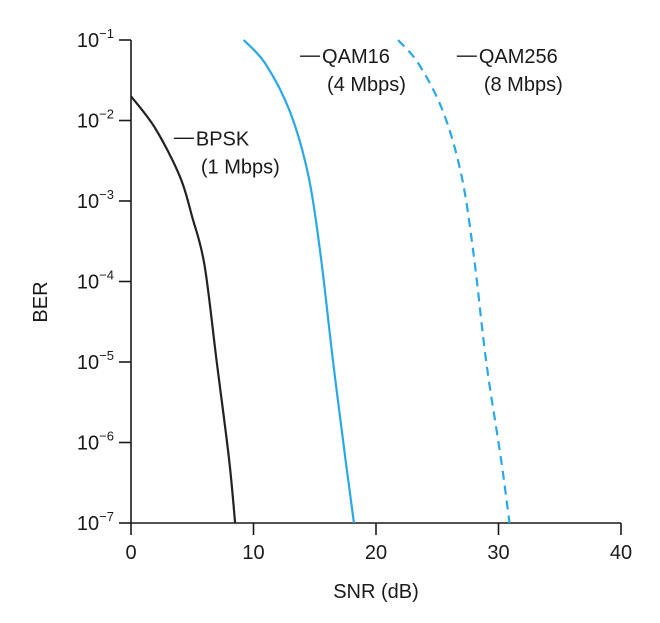  I want to click on annotation-layer: BPSK (1 Mbps) QAM16 (4 Mbps) QAM256 (8 Mbps), so click(368, 112).